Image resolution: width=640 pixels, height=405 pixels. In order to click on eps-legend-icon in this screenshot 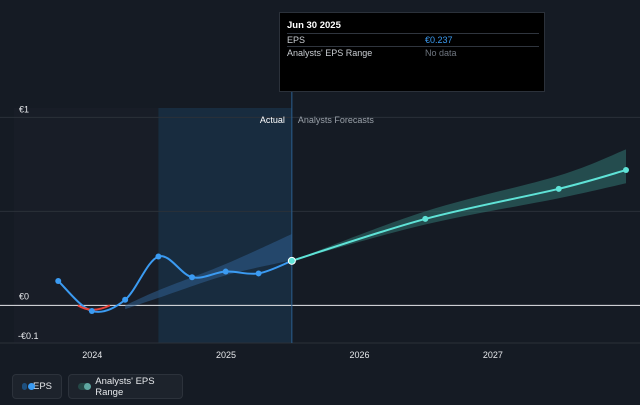, I will do `click(28, 386)`.